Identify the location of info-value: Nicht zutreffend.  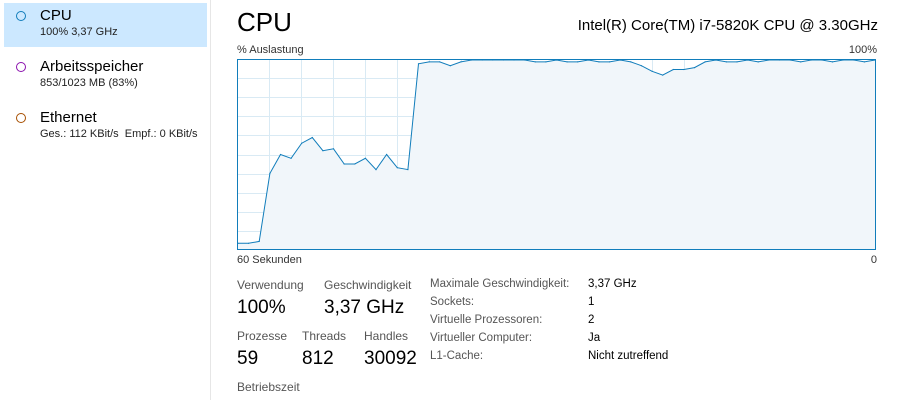
(628, 356).